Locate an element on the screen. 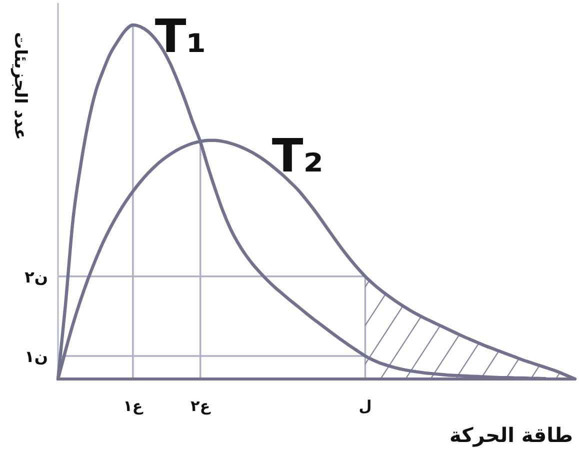 The image size is (579, 466). ref-line-label: ن١ is located at coordinates (36, 356).